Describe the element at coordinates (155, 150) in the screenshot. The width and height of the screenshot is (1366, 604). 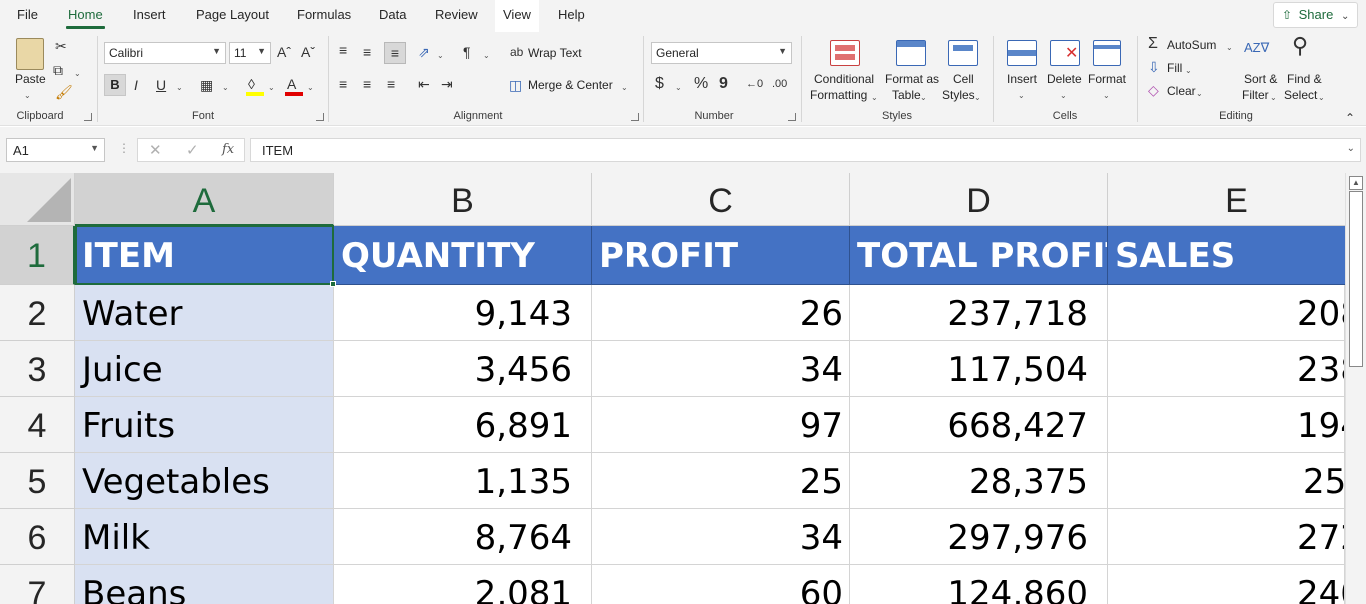
I see `cancel-icon: ✕` at that location.